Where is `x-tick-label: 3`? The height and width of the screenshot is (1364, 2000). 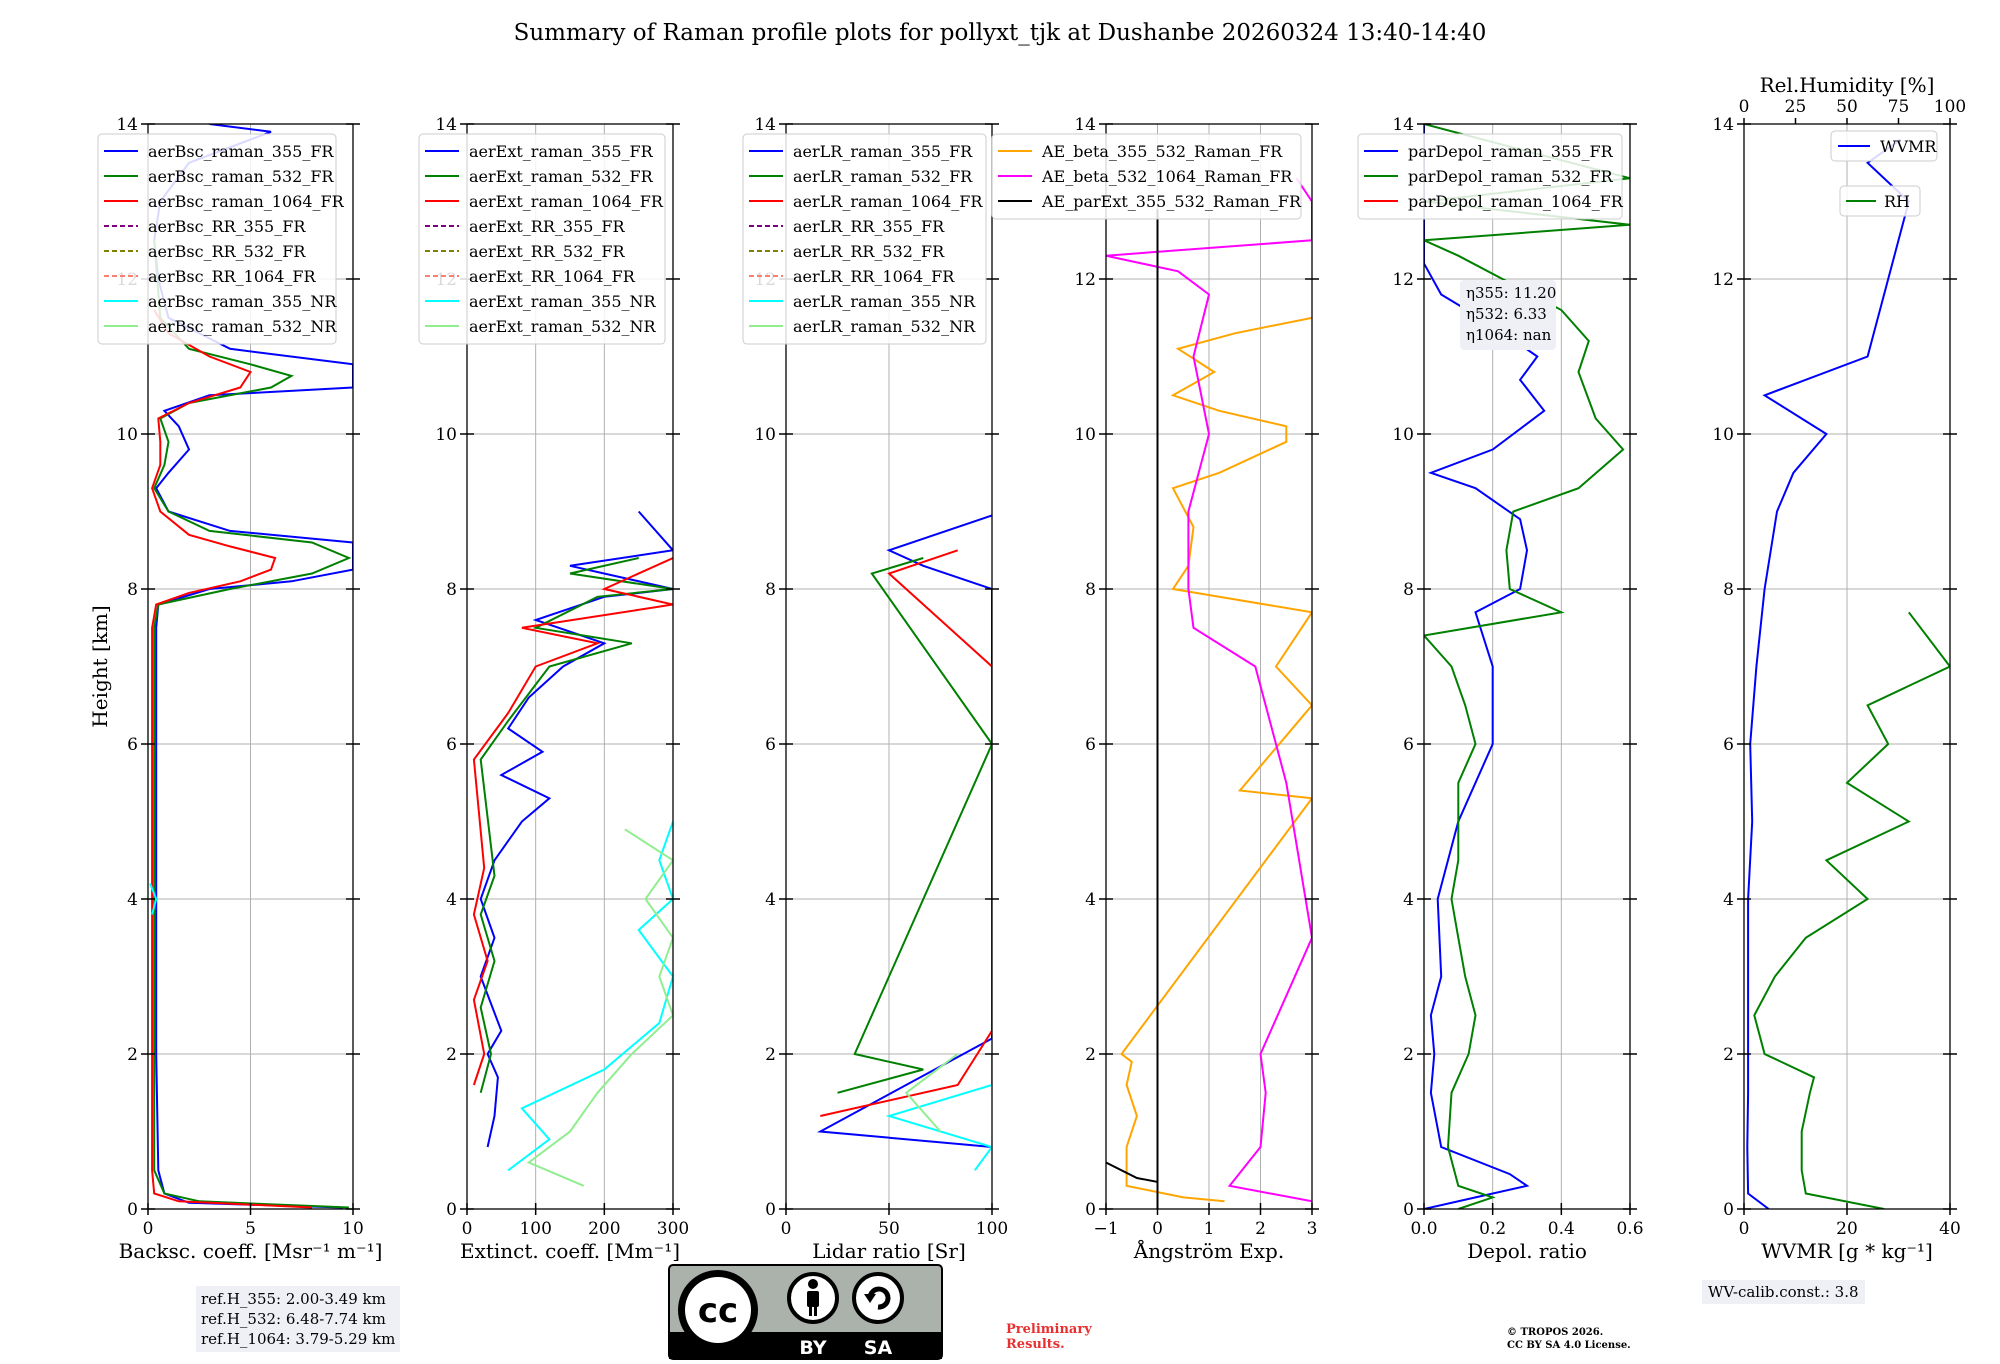
x-tick-label: 3 is located at coordinates (1312, 1229).